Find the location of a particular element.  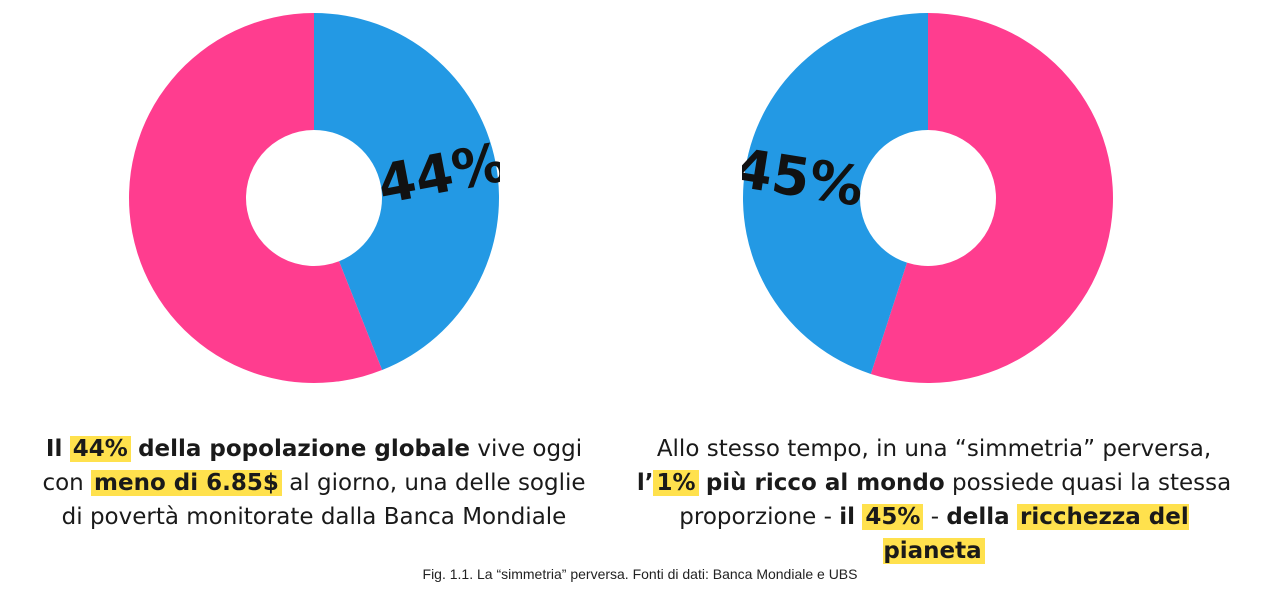

caption-text: possiede quasi la stessa is located at coordinates (1088, 483).